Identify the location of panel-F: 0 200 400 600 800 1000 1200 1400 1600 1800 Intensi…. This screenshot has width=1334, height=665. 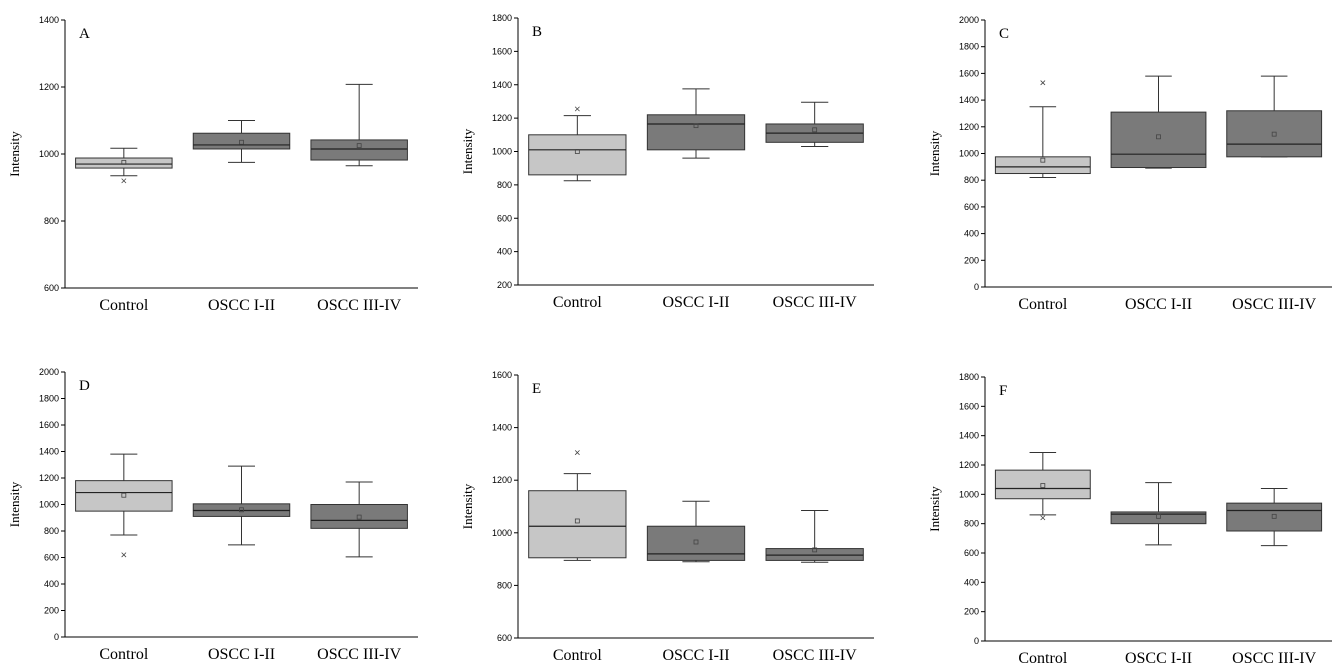
(1129, 518).